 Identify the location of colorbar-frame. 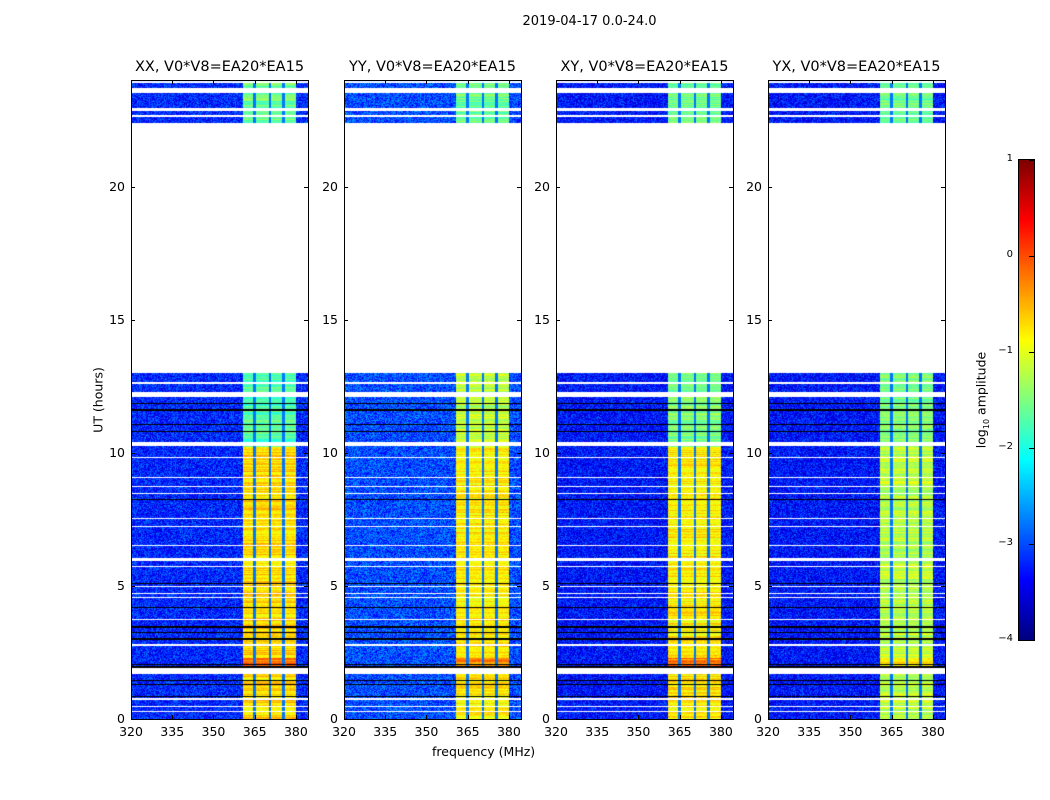
(1026, 400).